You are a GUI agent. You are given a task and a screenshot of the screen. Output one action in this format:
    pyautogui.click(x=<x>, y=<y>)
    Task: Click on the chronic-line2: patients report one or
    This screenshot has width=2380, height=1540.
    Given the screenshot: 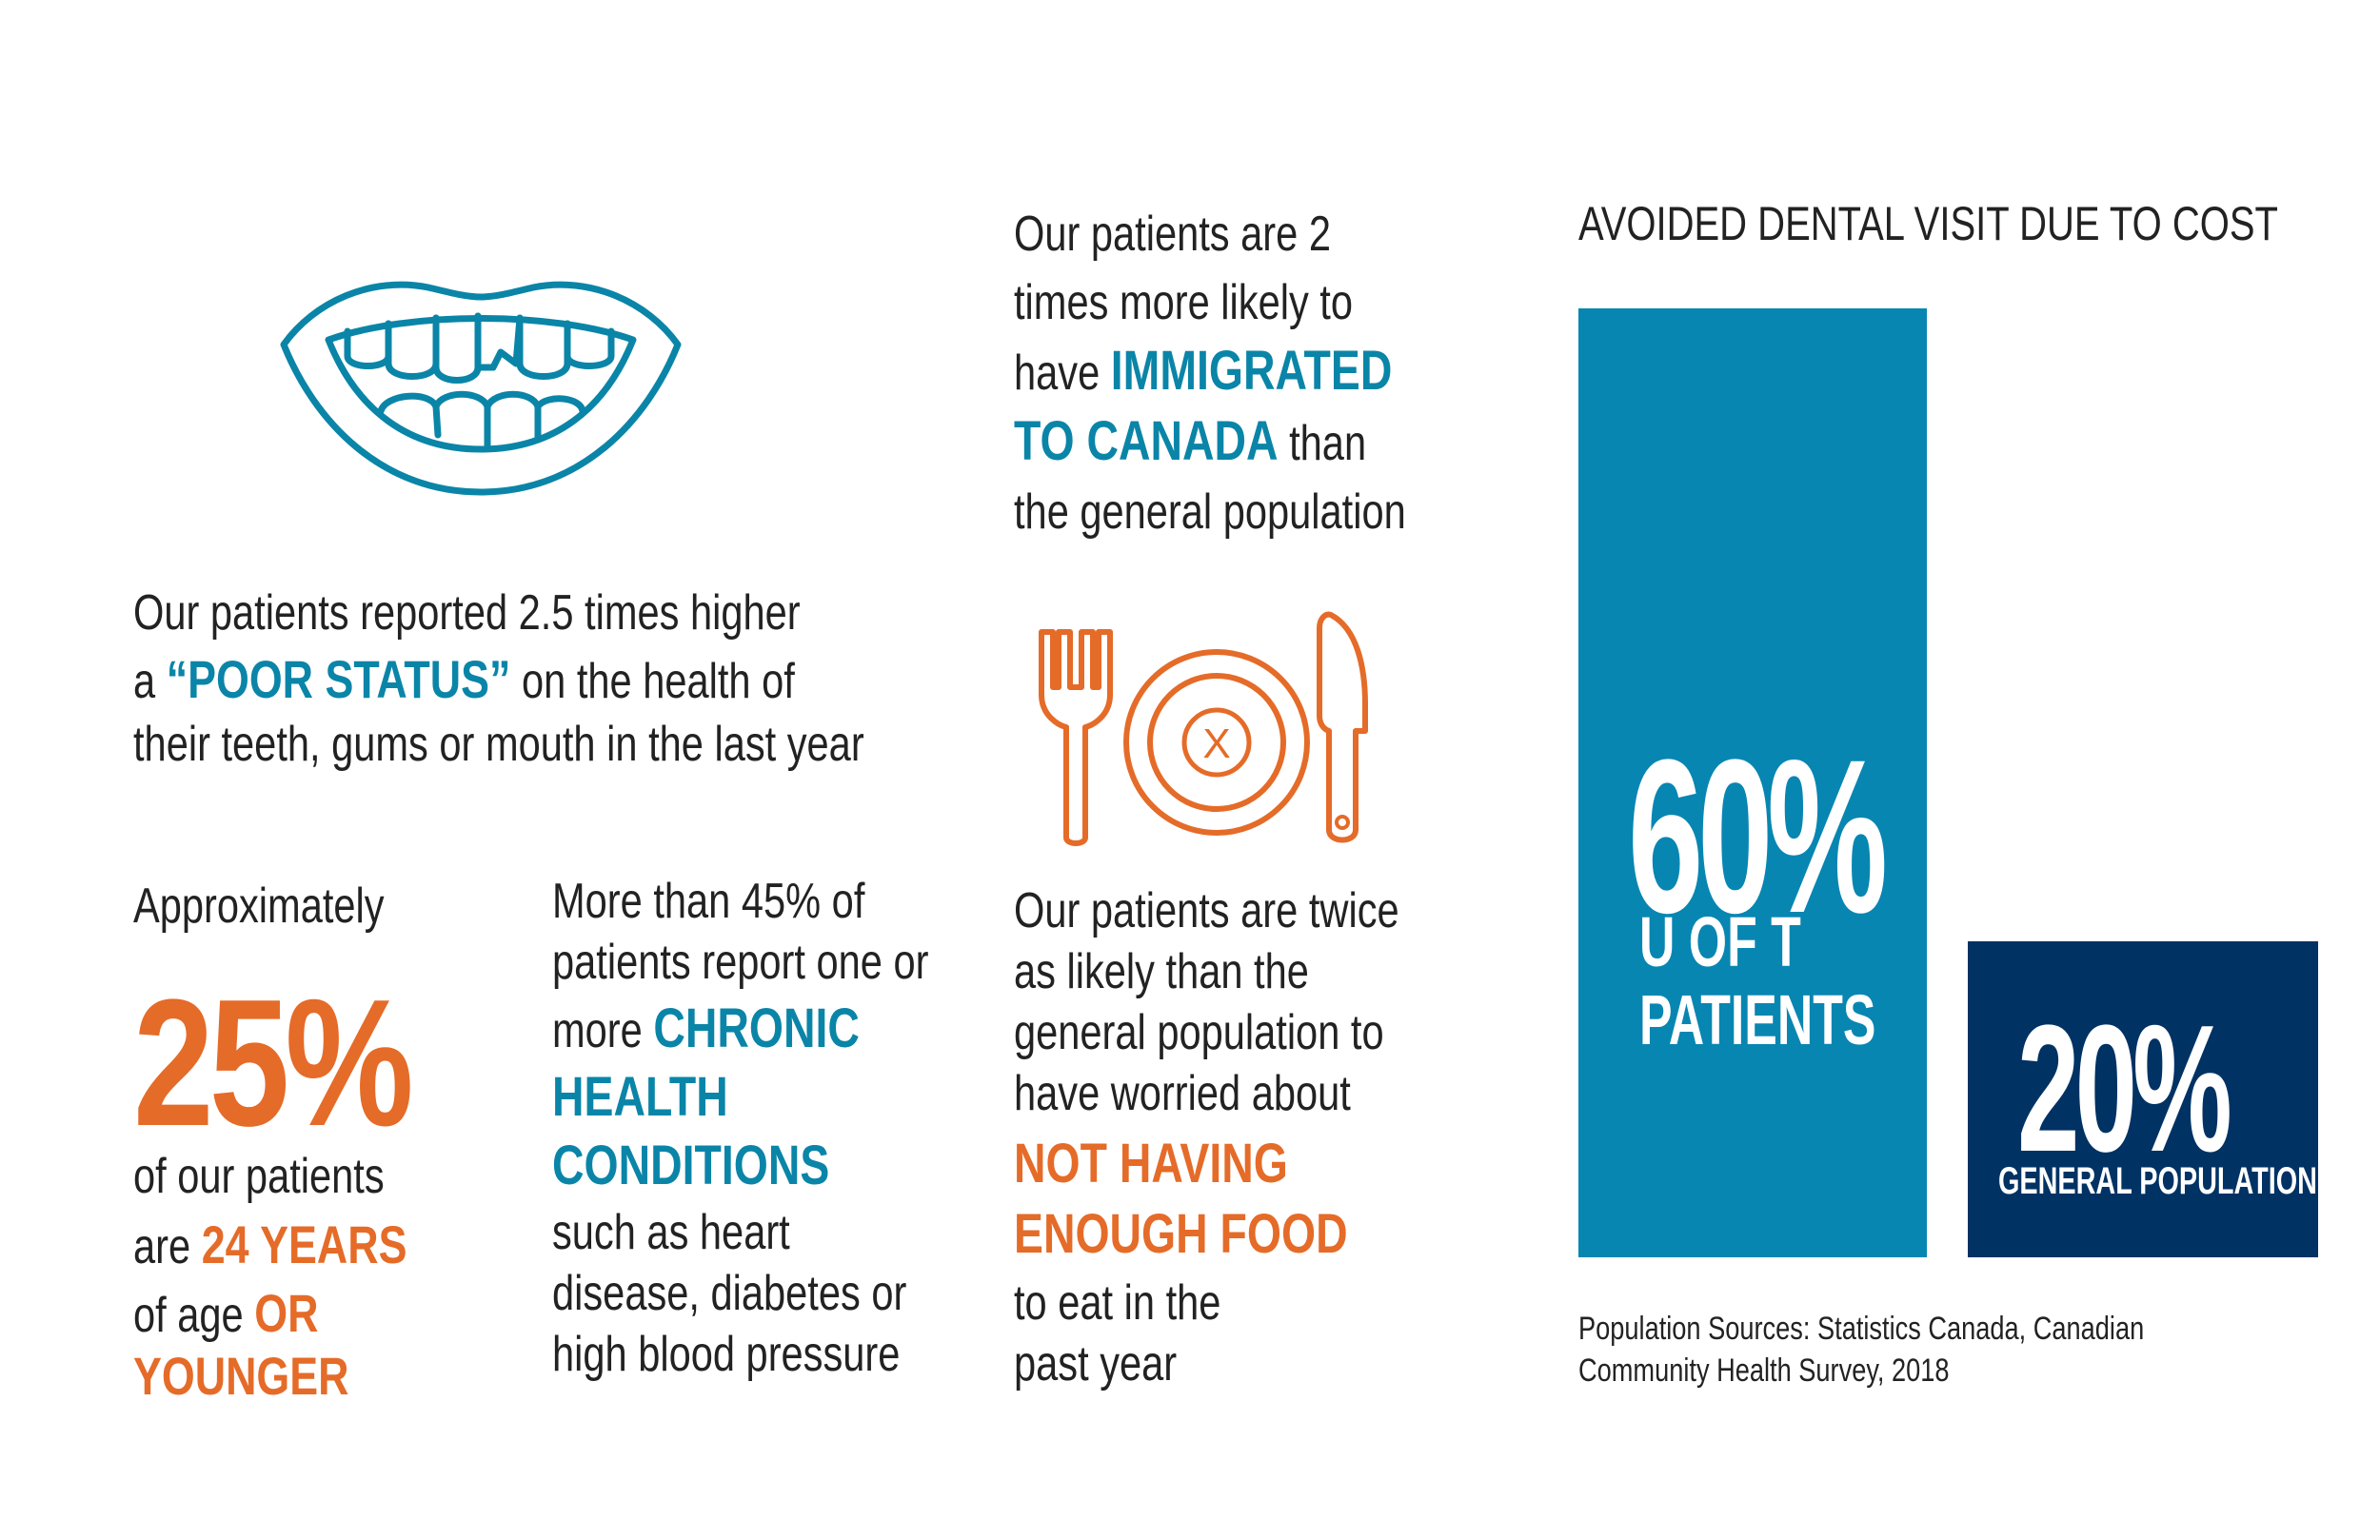 What is the action you would take?
    pyautogui.click(x=740, y=962)
    